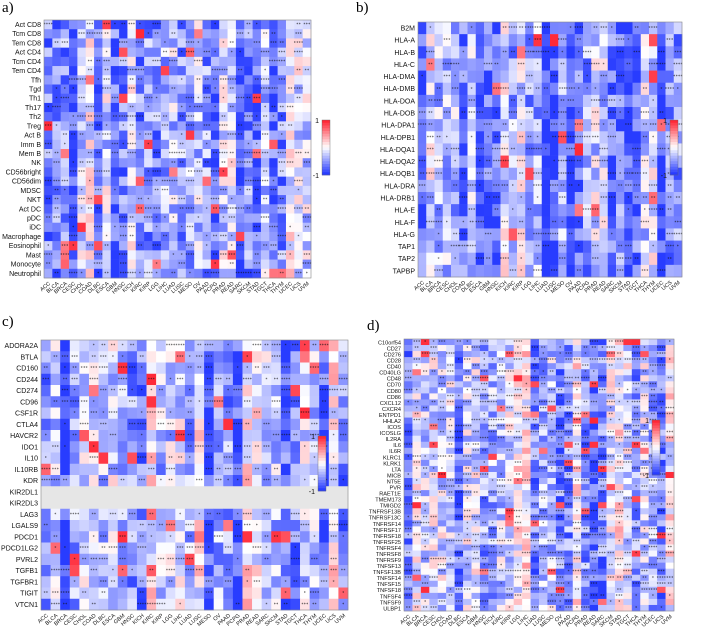  Describe the element at coordinates (404, 235) in the screenshot. I see `row-label: HLA-G` at that location.